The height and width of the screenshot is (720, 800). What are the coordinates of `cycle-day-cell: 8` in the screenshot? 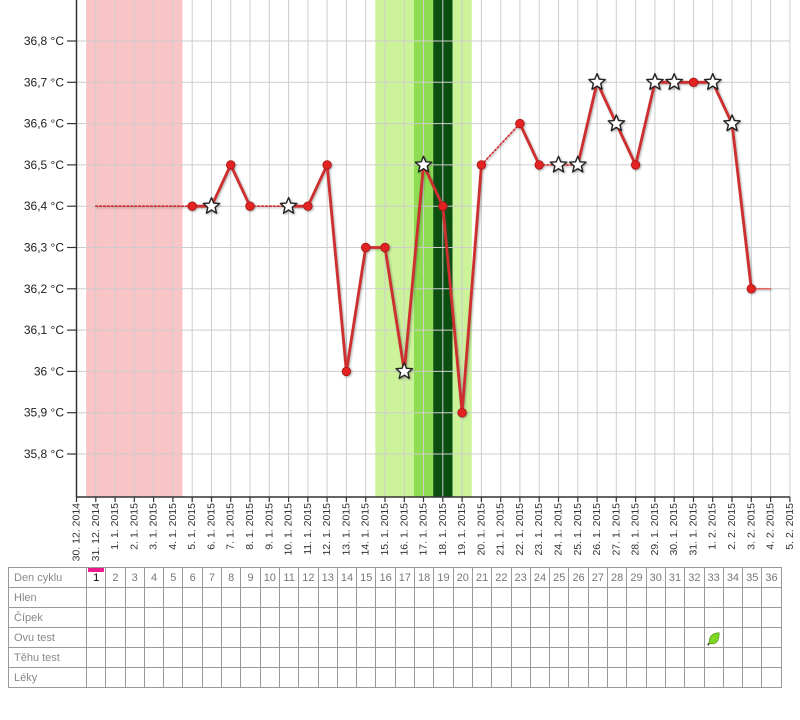 It's located at (231, 577).